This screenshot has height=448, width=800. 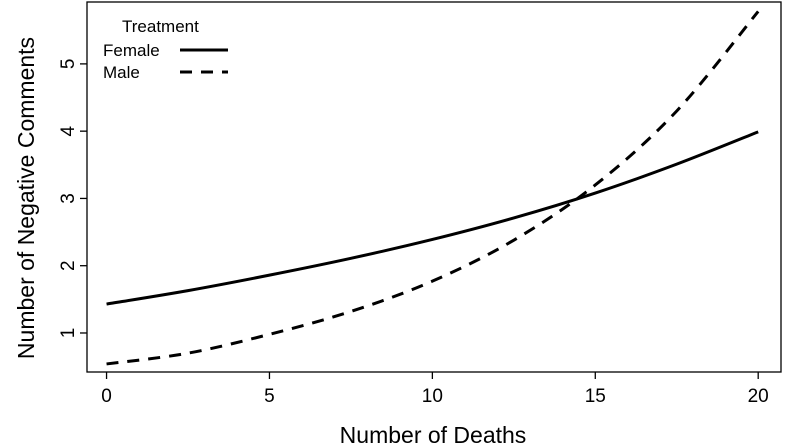 I want to click on x-tick-label: 0, so click(x=106, y=396).